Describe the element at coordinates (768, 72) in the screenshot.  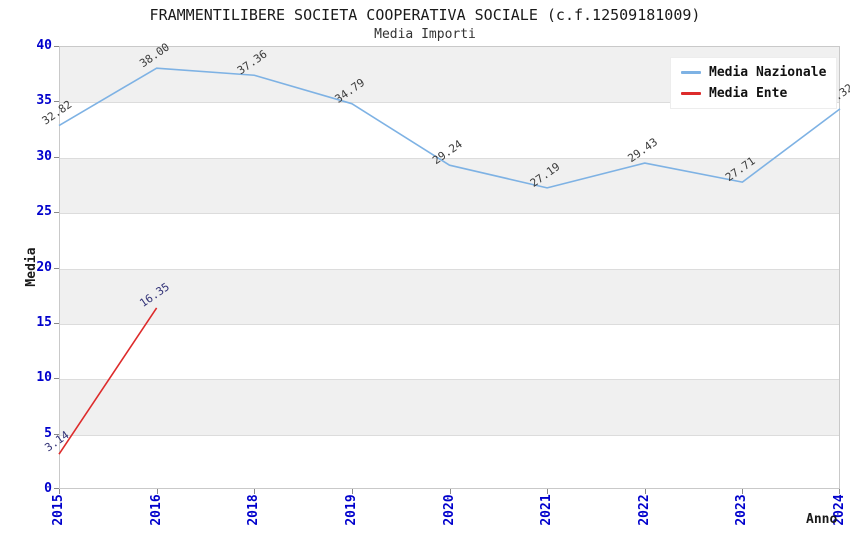
I see `legend-label-media-nazionale: Media Nazionale` at that location.